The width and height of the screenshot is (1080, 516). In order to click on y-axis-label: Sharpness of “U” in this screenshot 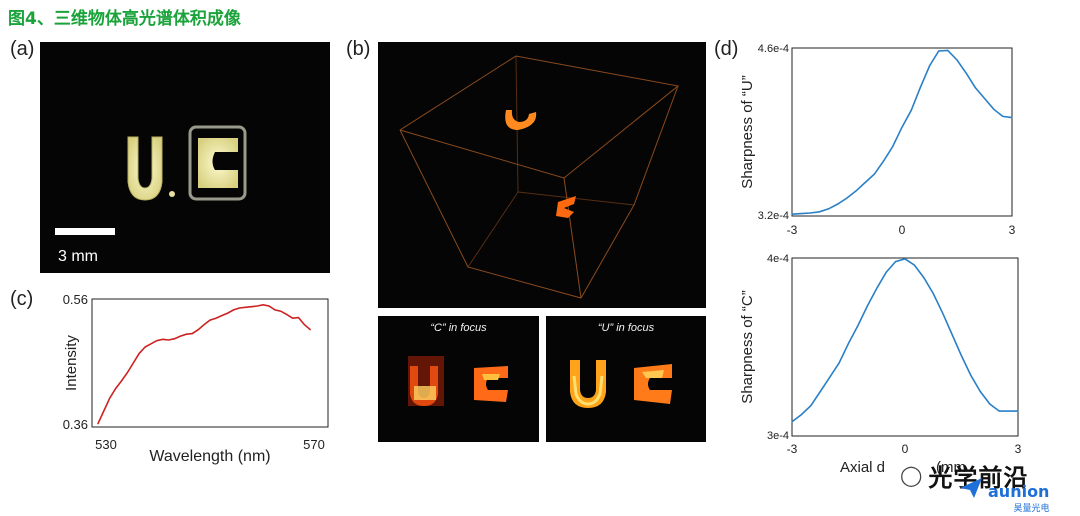, I will do `click(748, 131)`.